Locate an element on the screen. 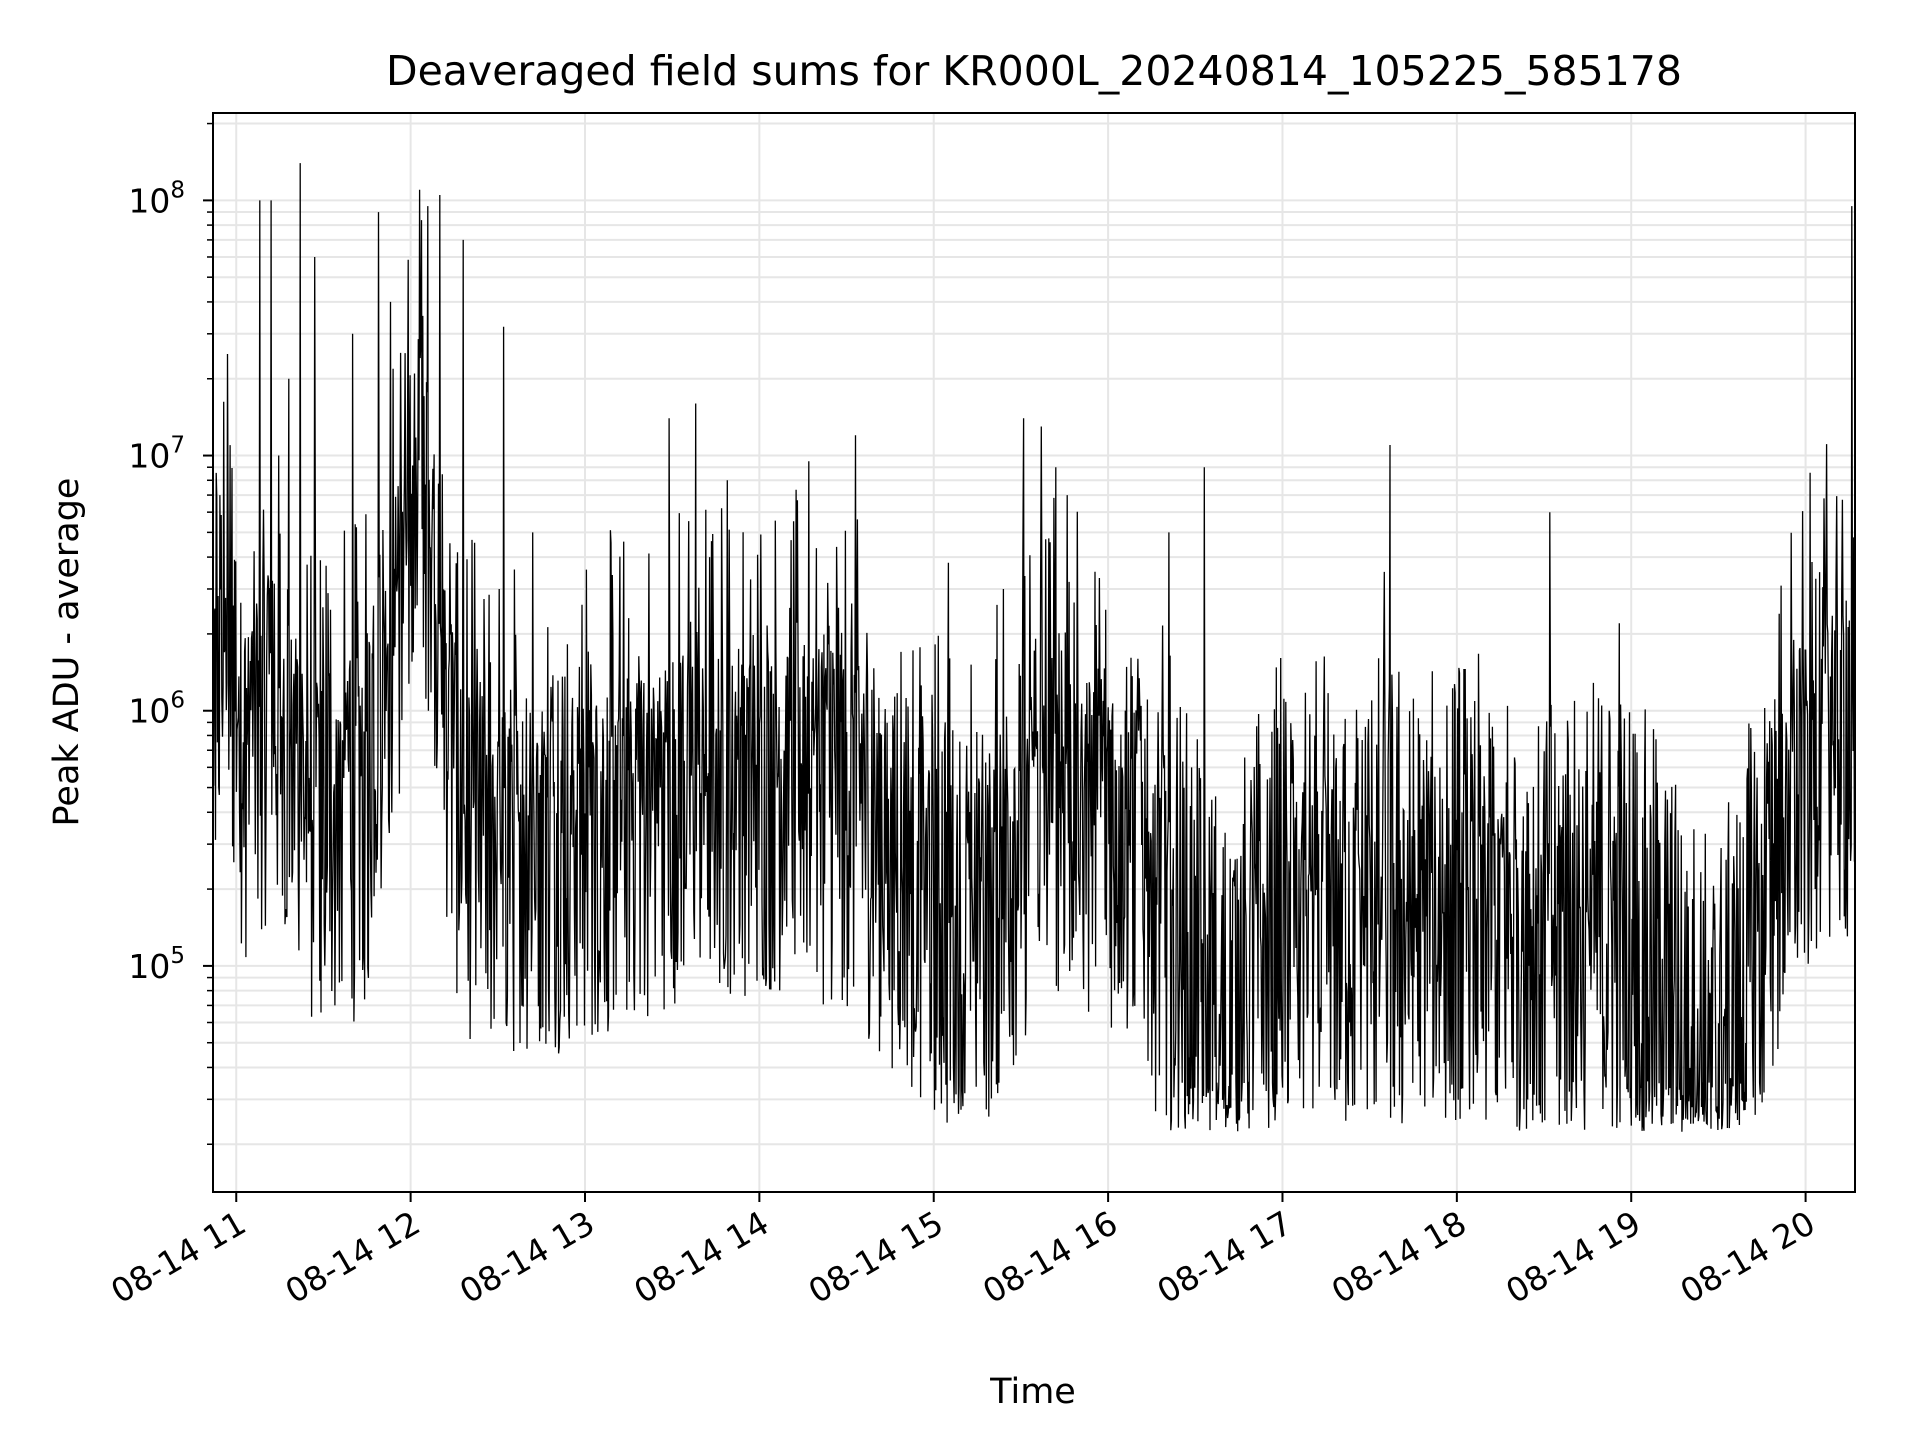 Image resolution: width=1920 pixels, height=1440 pixels. x-tick-label: 08-14 16 is located at coordinates (1050, 1257).